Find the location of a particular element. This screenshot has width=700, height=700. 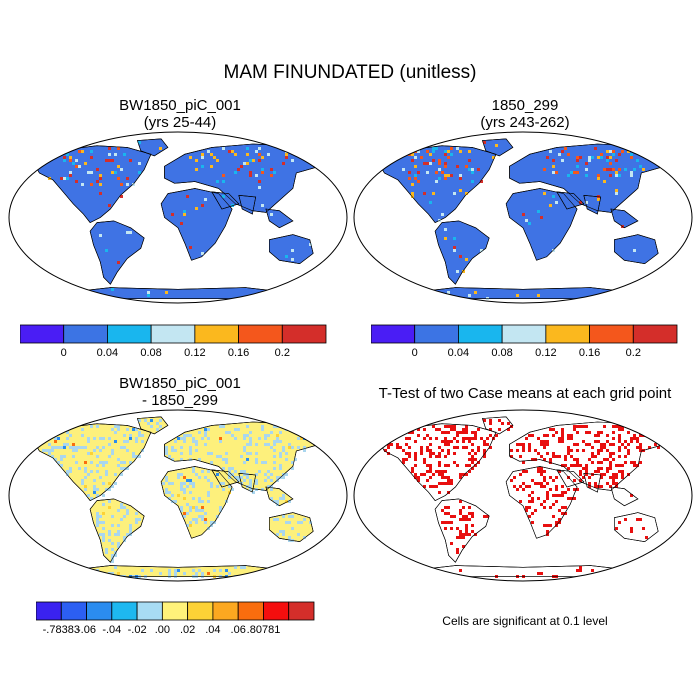

significance-note: Cells are significant at 0.1 level is located at coordinates (525, 621).